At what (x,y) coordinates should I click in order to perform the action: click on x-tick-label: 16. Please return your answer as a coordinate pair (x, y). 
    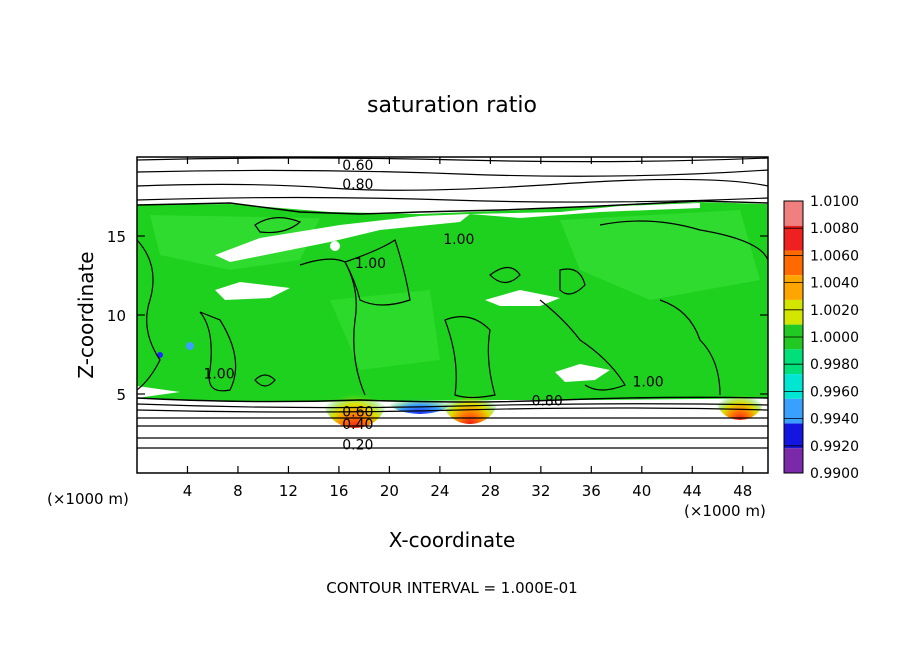
    Looking at the image, I should click on (338, 491).